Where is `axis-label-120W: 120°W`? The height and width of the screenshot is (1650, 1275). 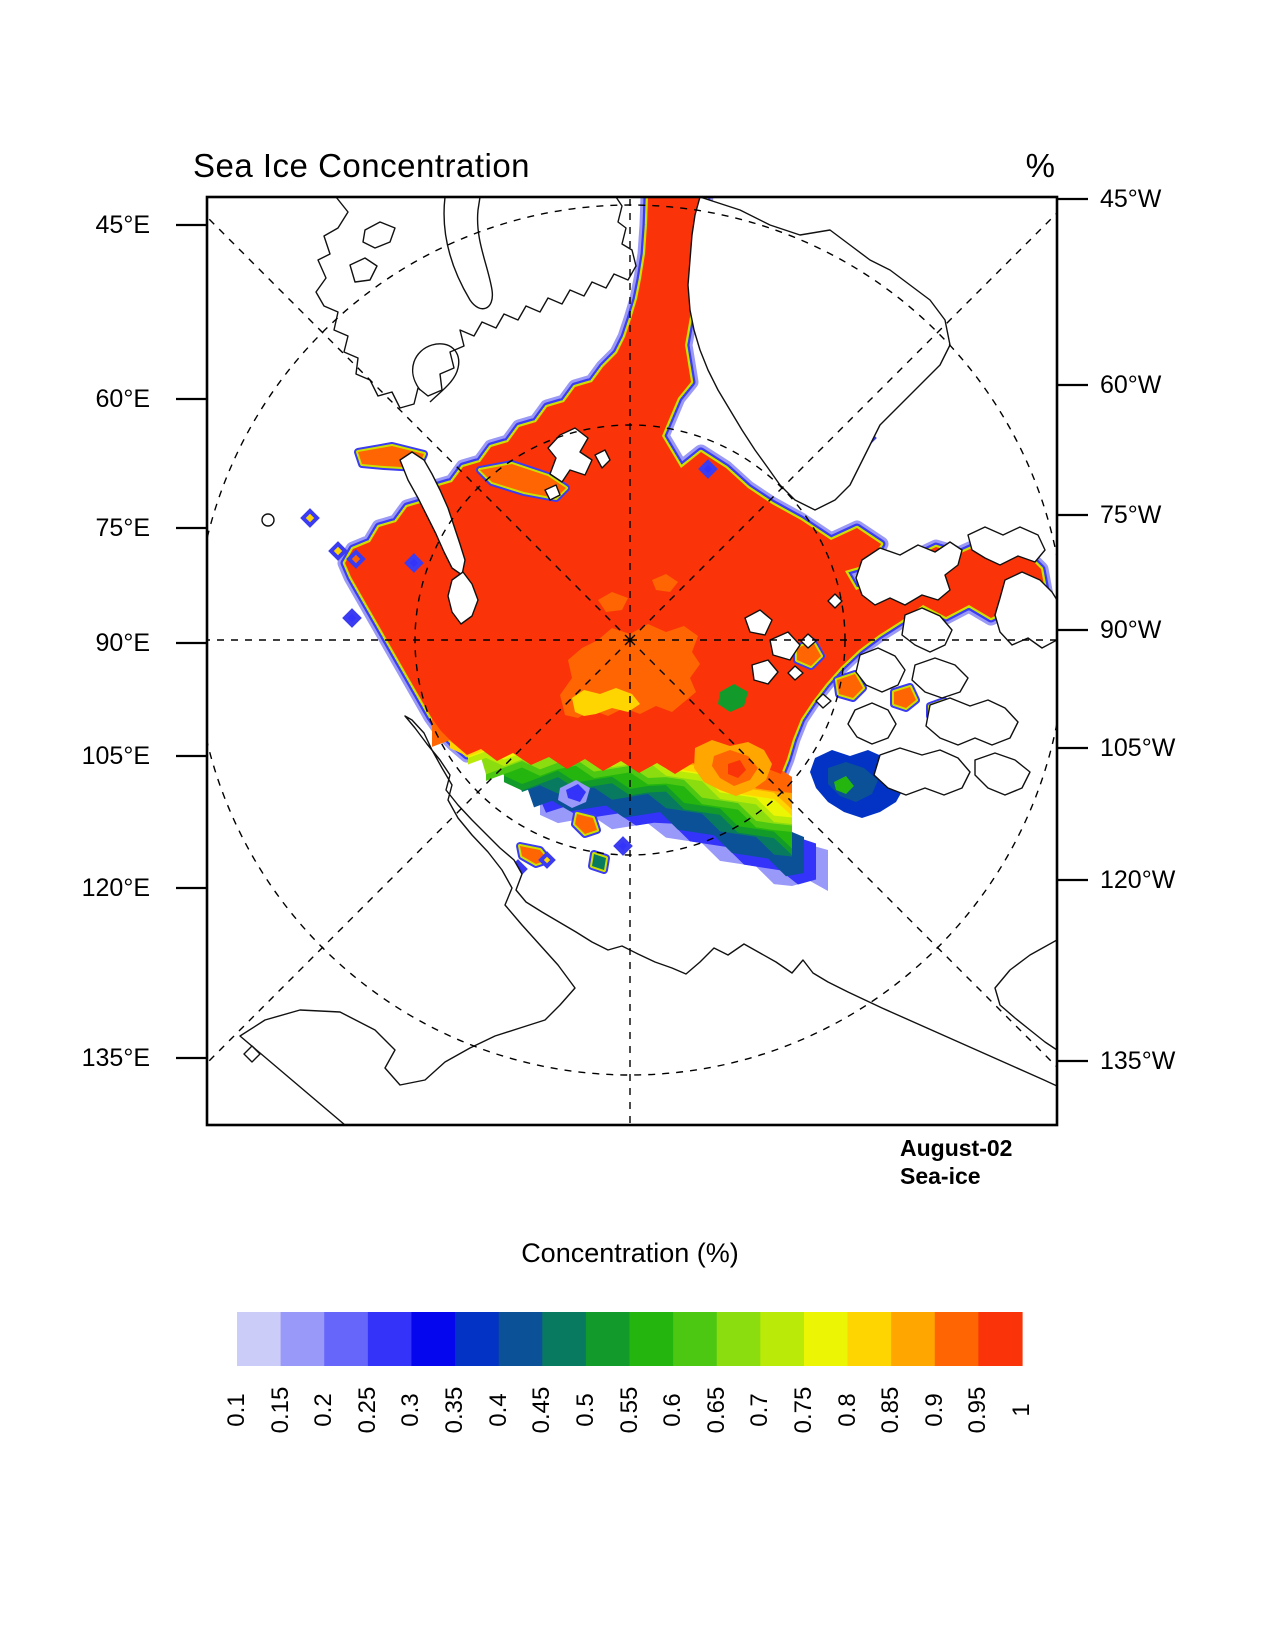
axis-label-120W: 120°W is located at coordinates (1138, 880).